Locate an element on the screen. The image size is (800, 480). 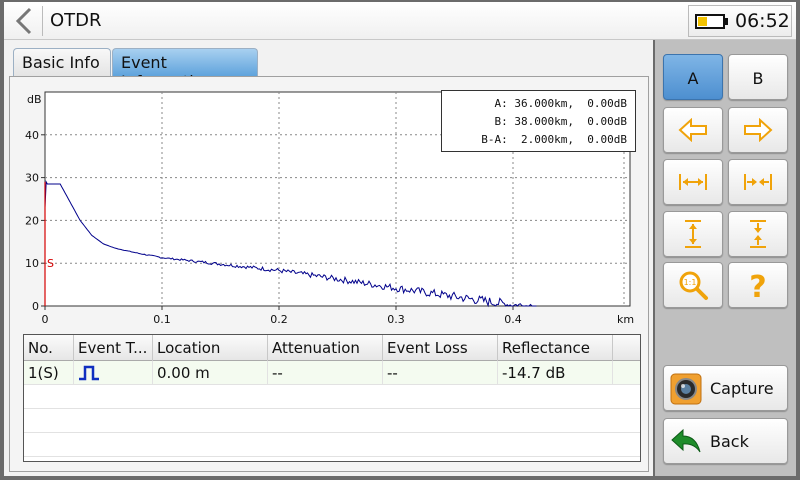
cursor-a-label: A is located at coordinates (693, 78).